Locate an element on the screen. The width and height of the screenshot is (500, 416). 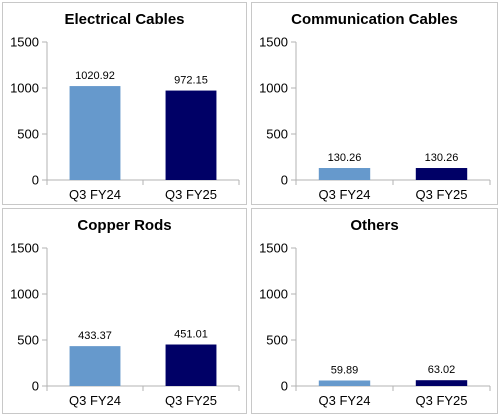
chart-title: Electrical Cables is located at coordinates (124, 19).